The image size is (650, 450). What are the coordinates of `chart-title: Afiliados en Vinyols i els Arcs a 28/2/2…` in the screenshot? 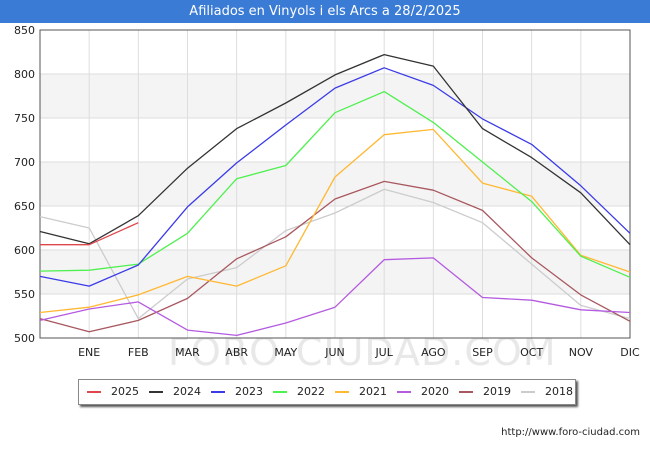 It's located at (325, 11).